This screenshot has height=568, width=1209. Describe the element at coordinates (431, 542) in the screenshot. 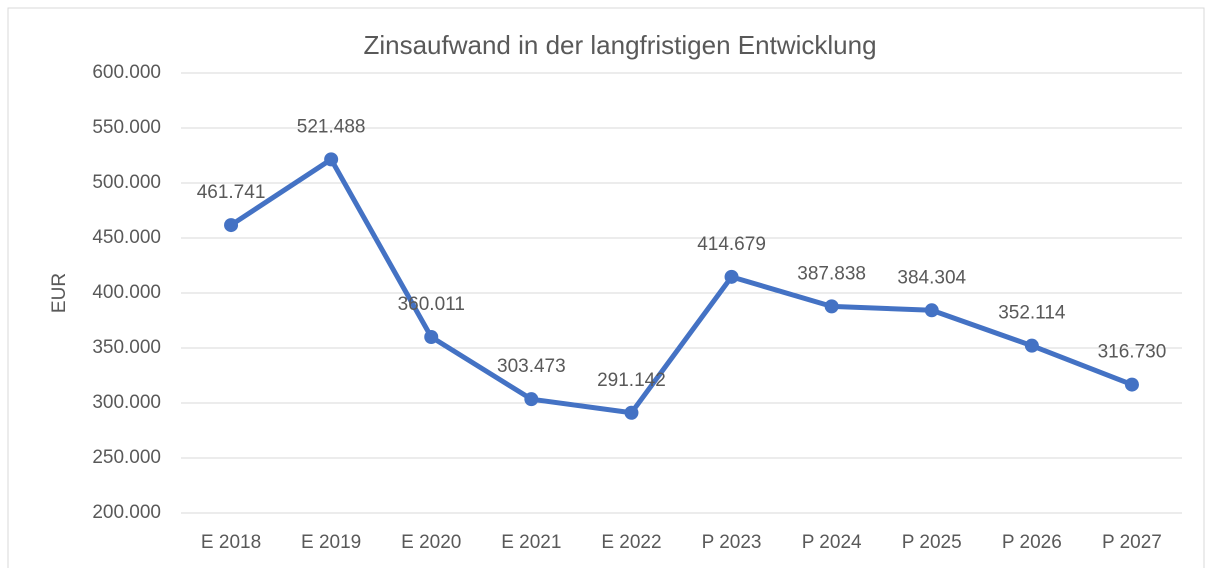

I see `x-tick-label: E 2020` at that location.